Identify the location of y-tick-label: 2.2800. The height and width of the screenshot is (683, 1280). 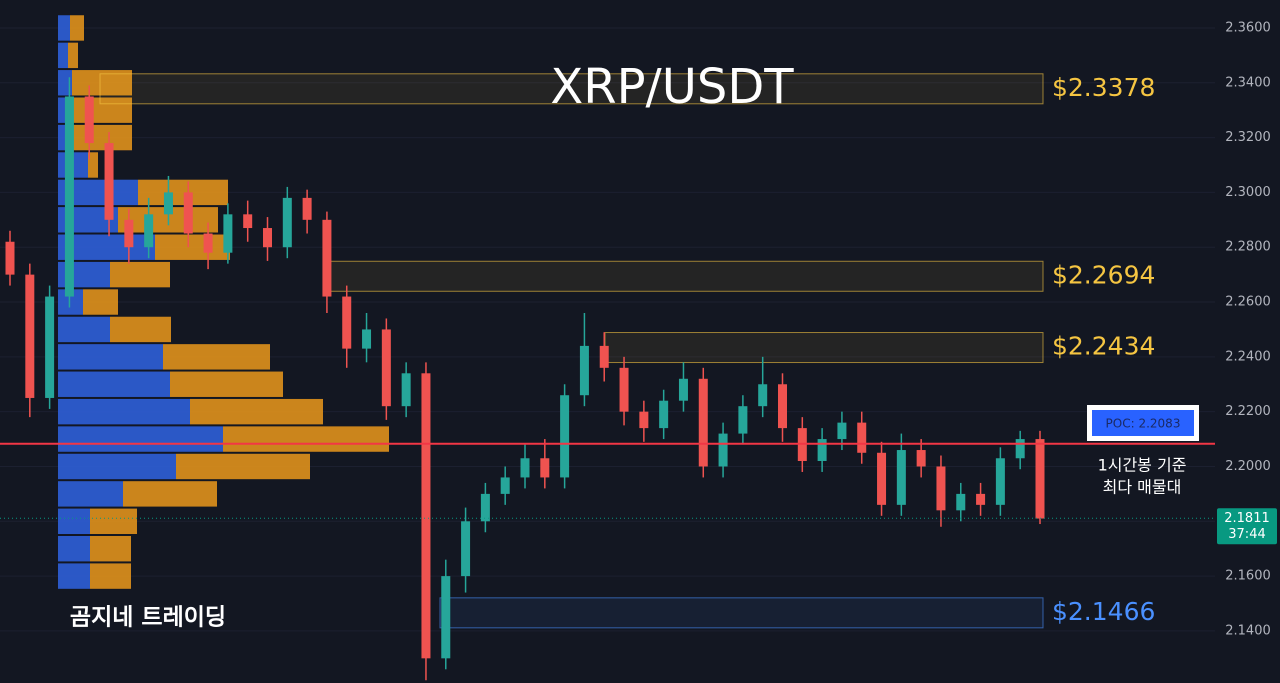
(1248, 247).